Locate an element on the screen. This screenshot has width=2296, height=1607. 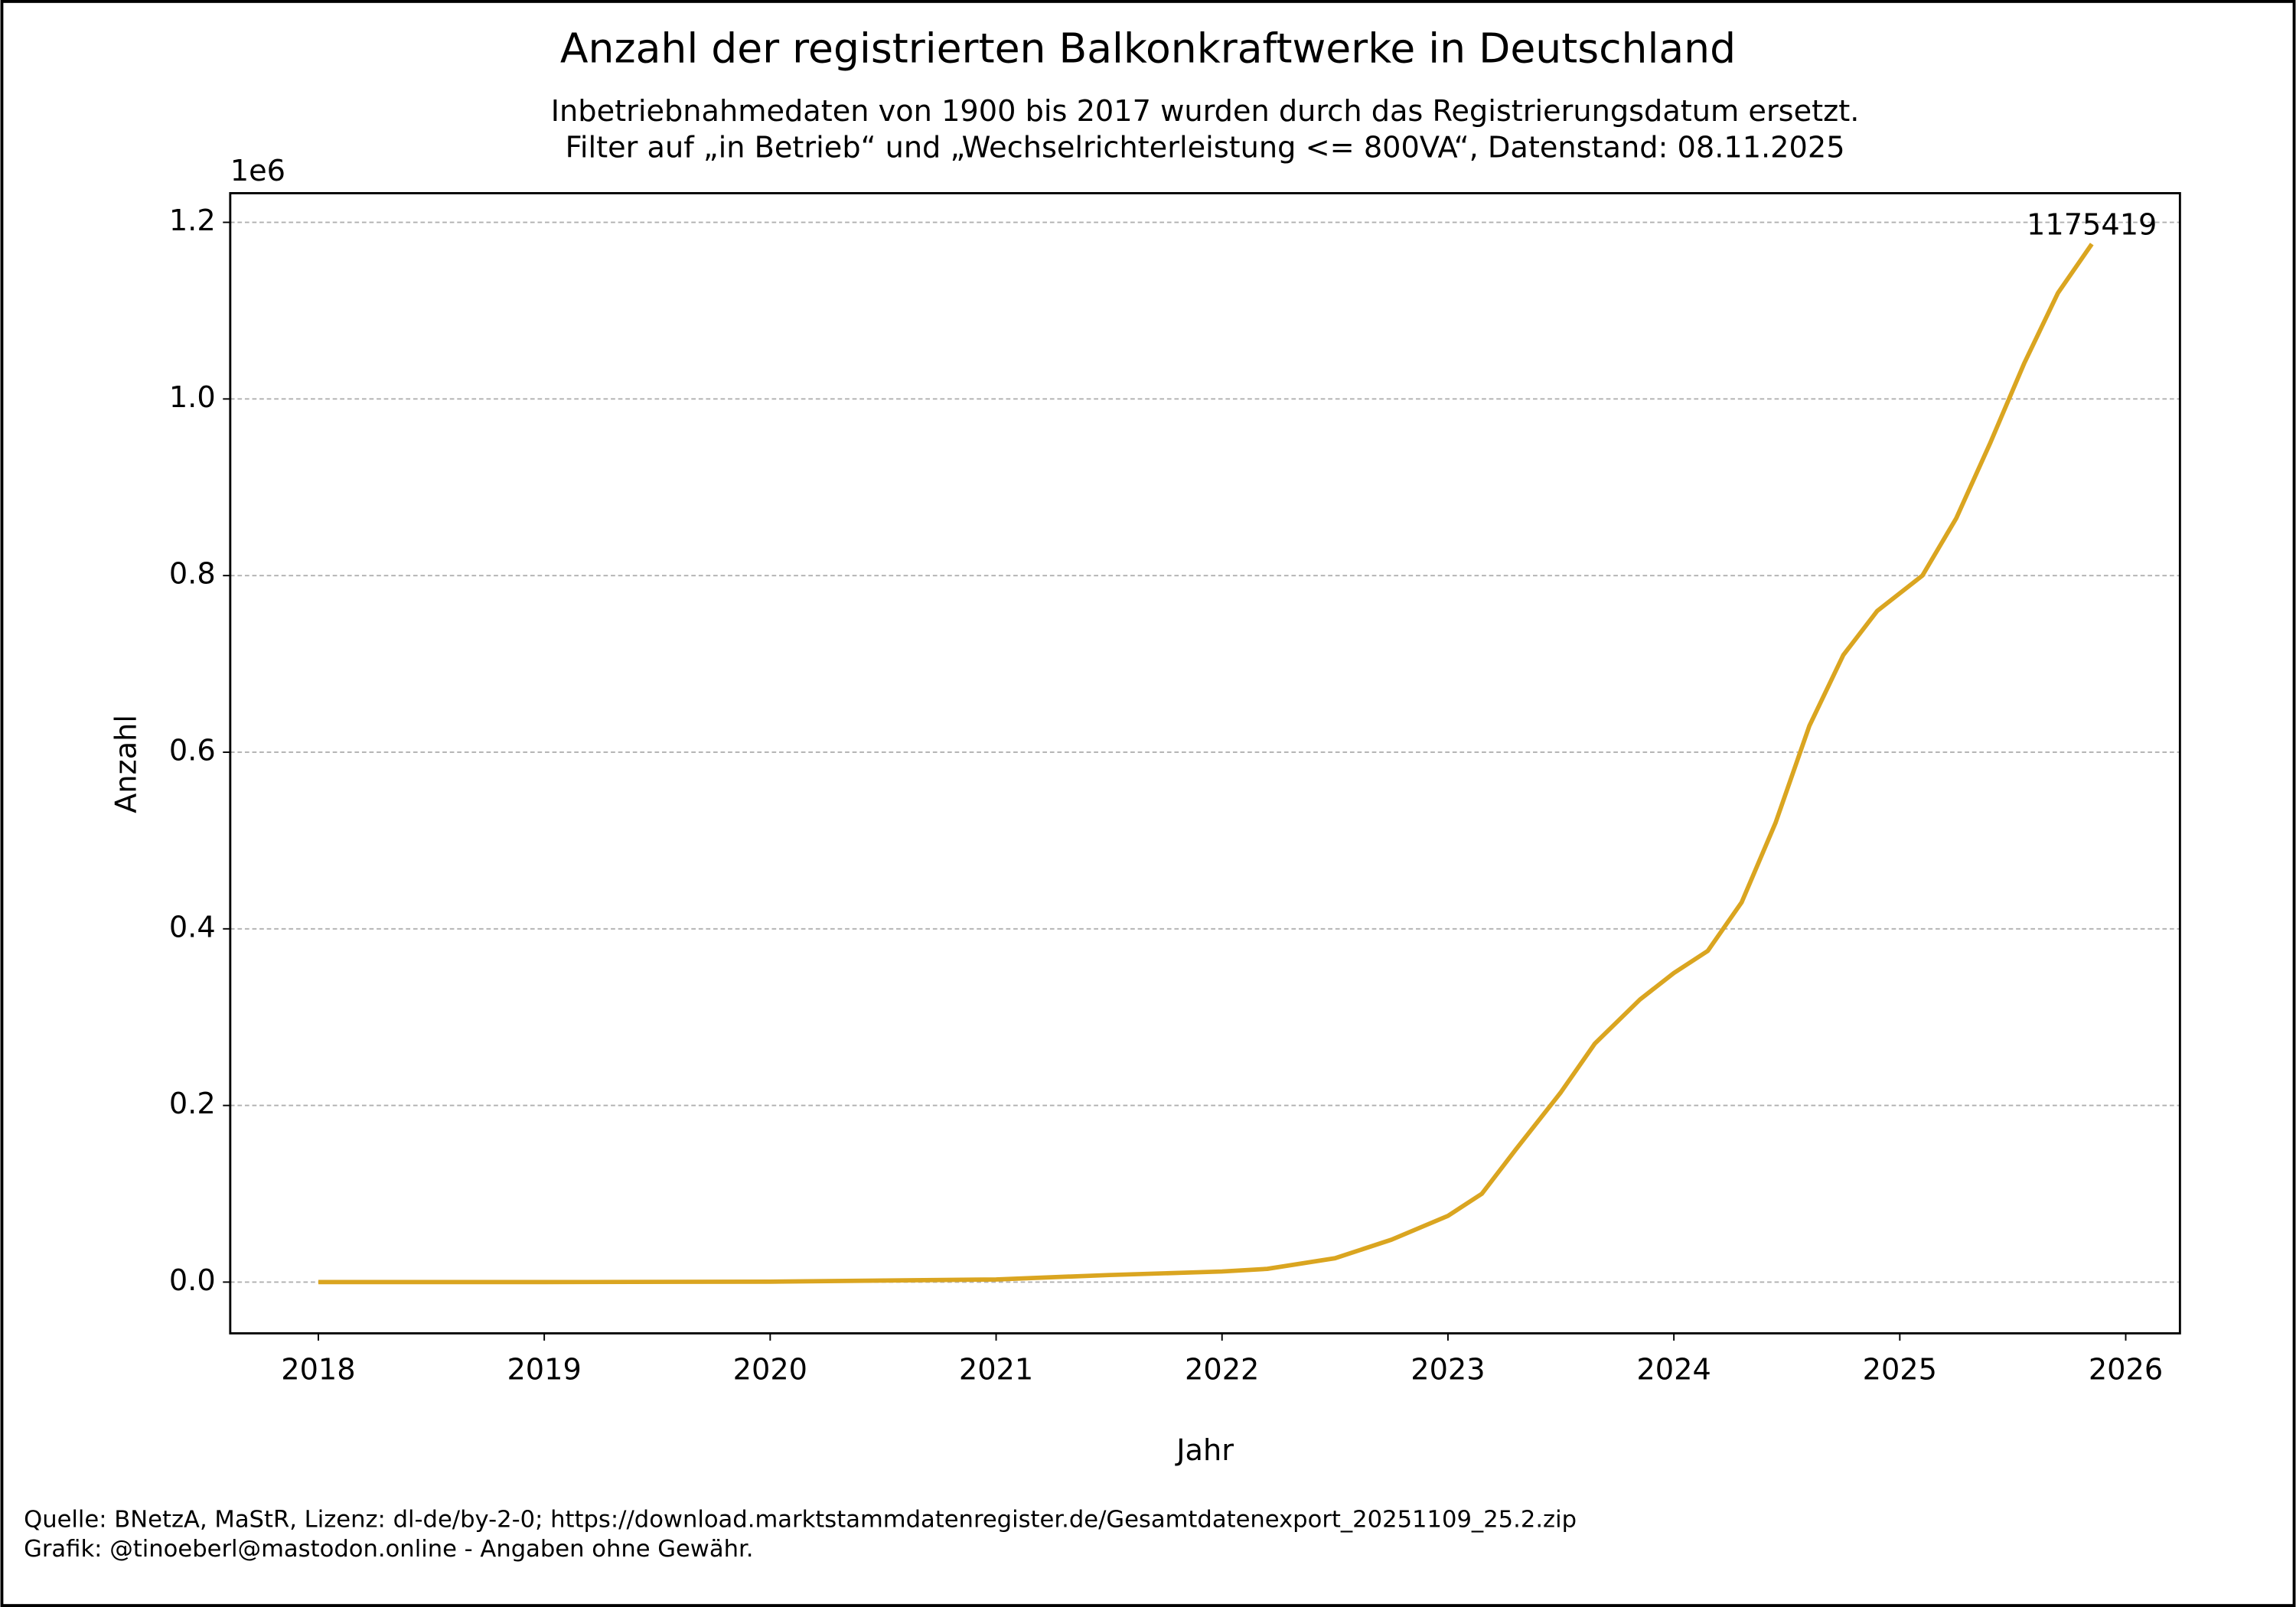
x-tick-label: 2021 is located at coordinates (996, 1370).